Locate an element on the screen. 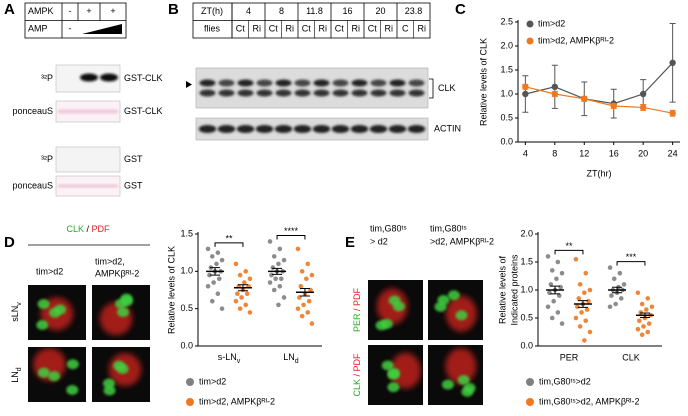  column-label: tim>d2, is located at coordinates (110, 261).